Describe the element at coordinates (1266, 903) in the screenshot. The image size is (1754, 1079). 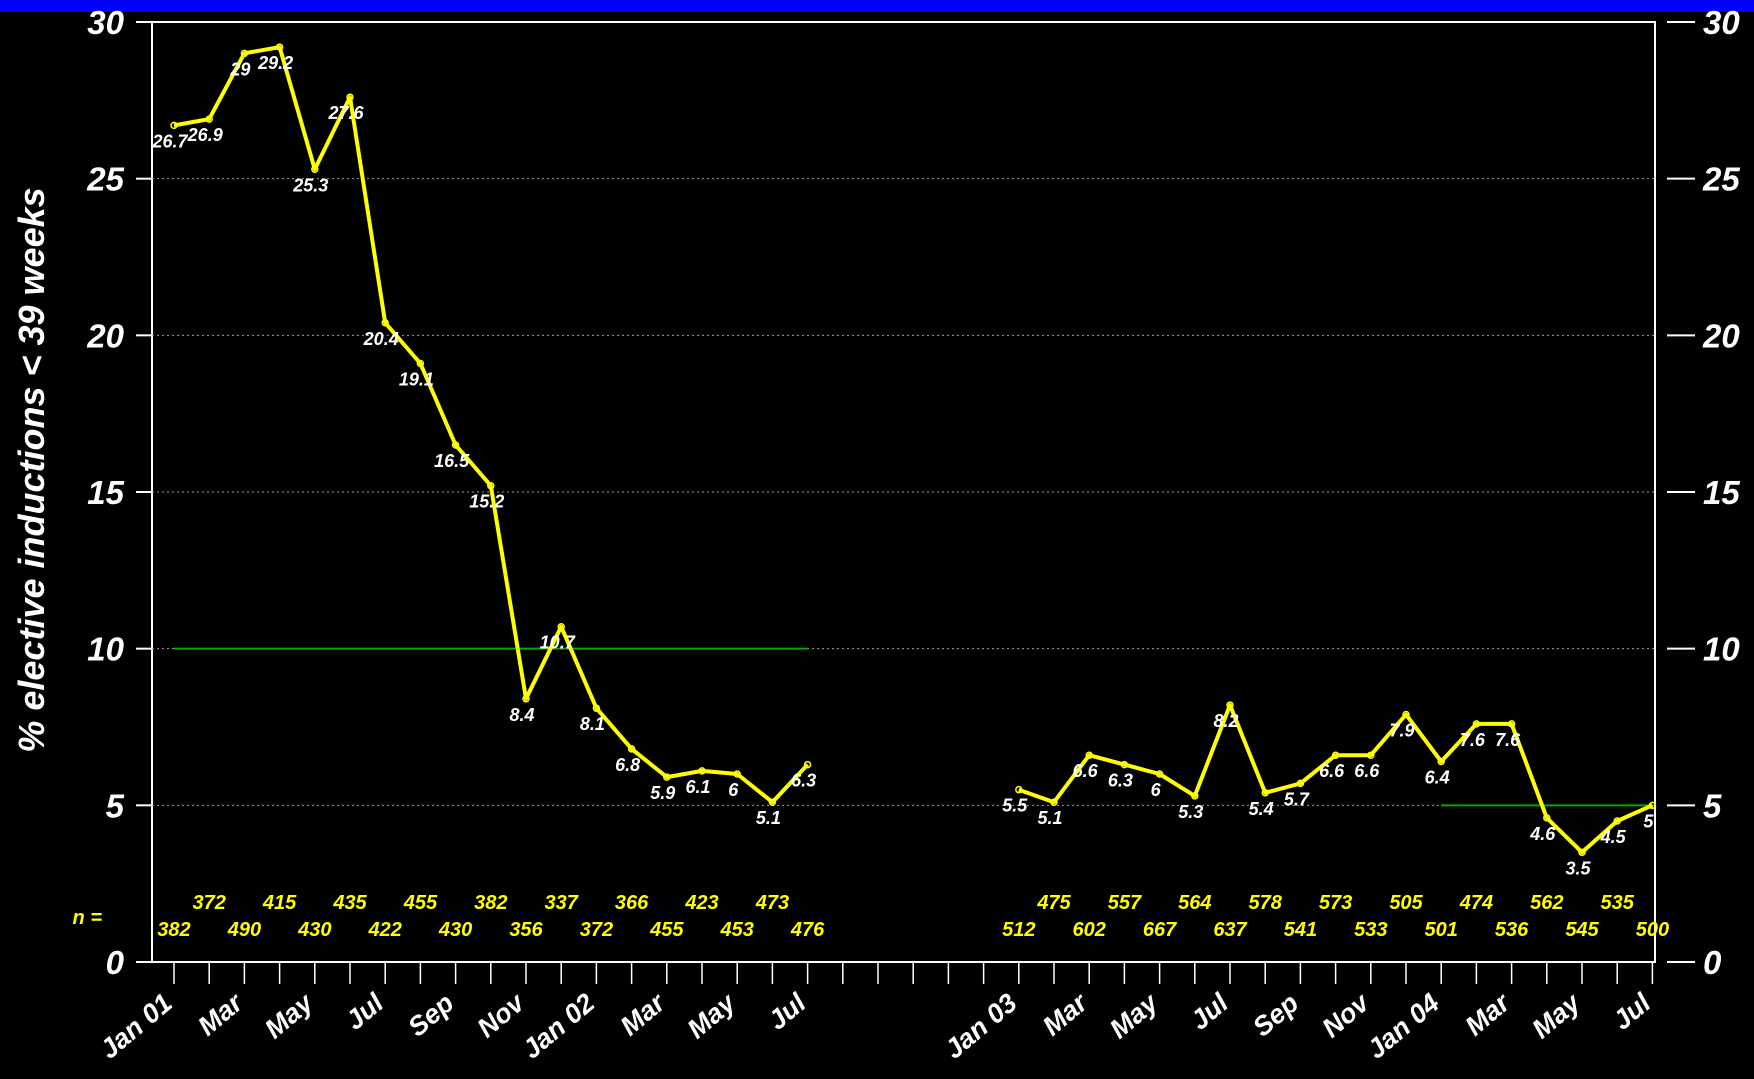
I see `n-value: 578` at that location.